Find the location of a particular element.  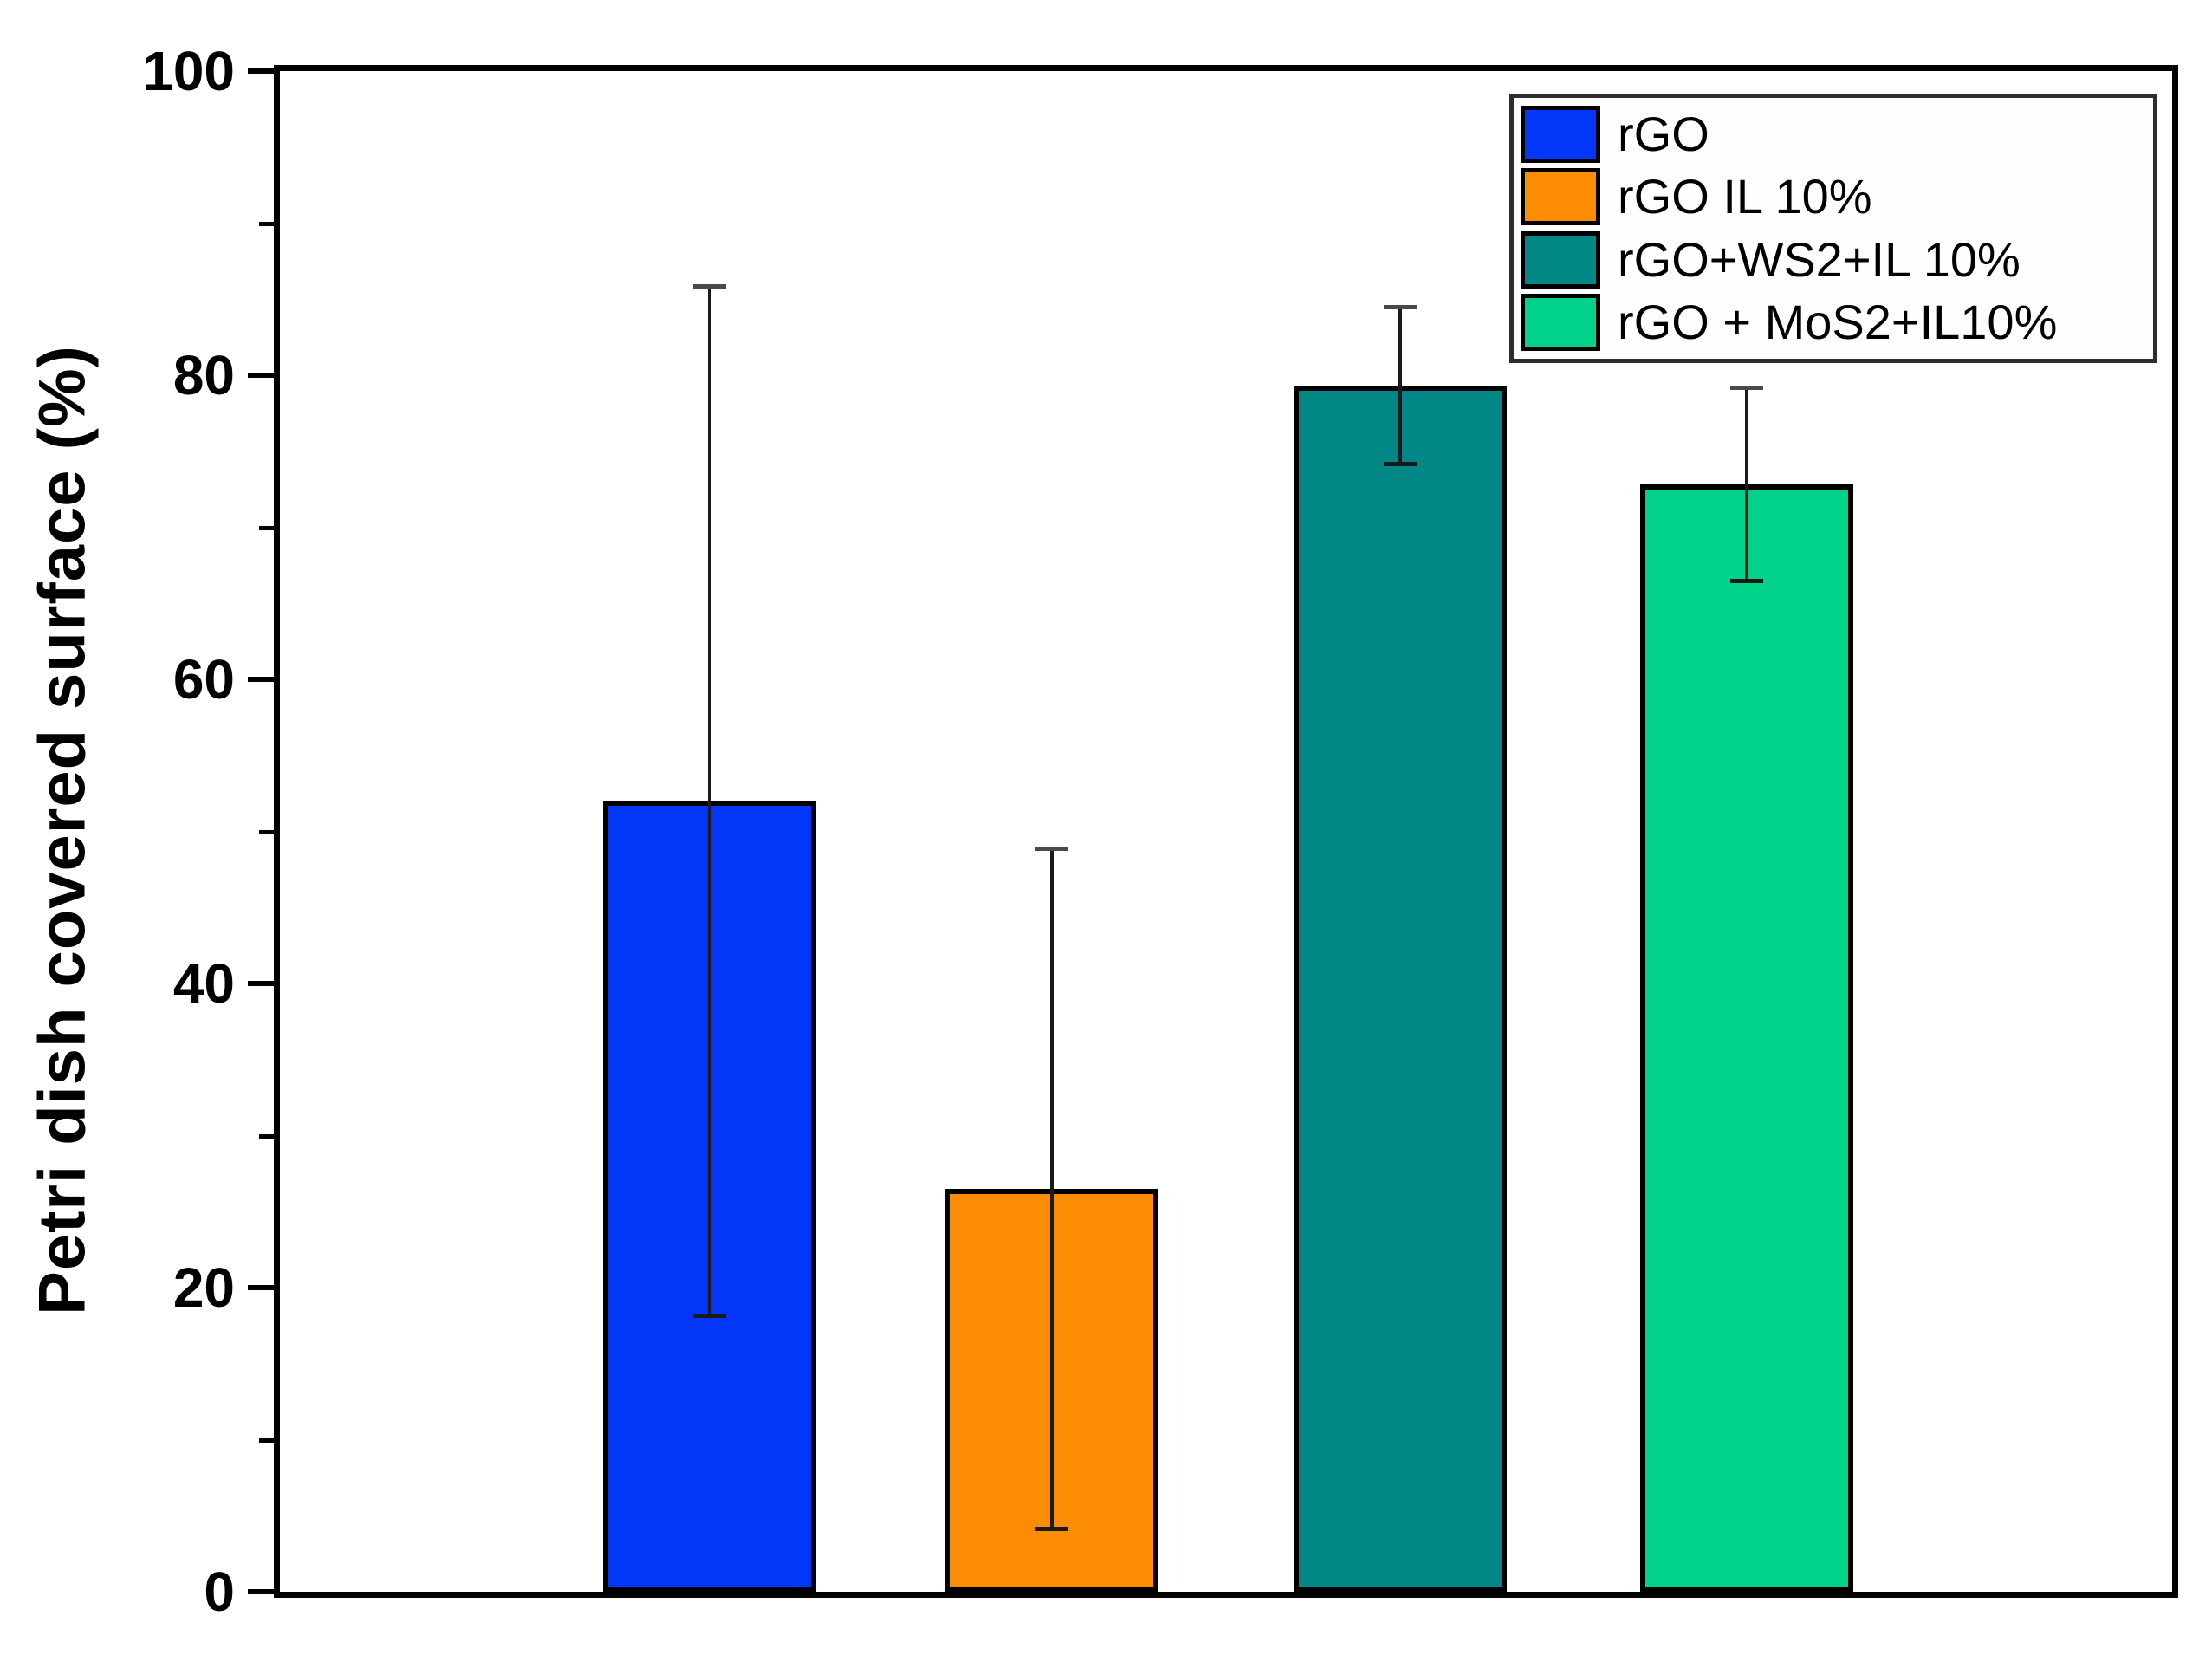

y-tick-label: 60 is located at coordinates (203, 679).